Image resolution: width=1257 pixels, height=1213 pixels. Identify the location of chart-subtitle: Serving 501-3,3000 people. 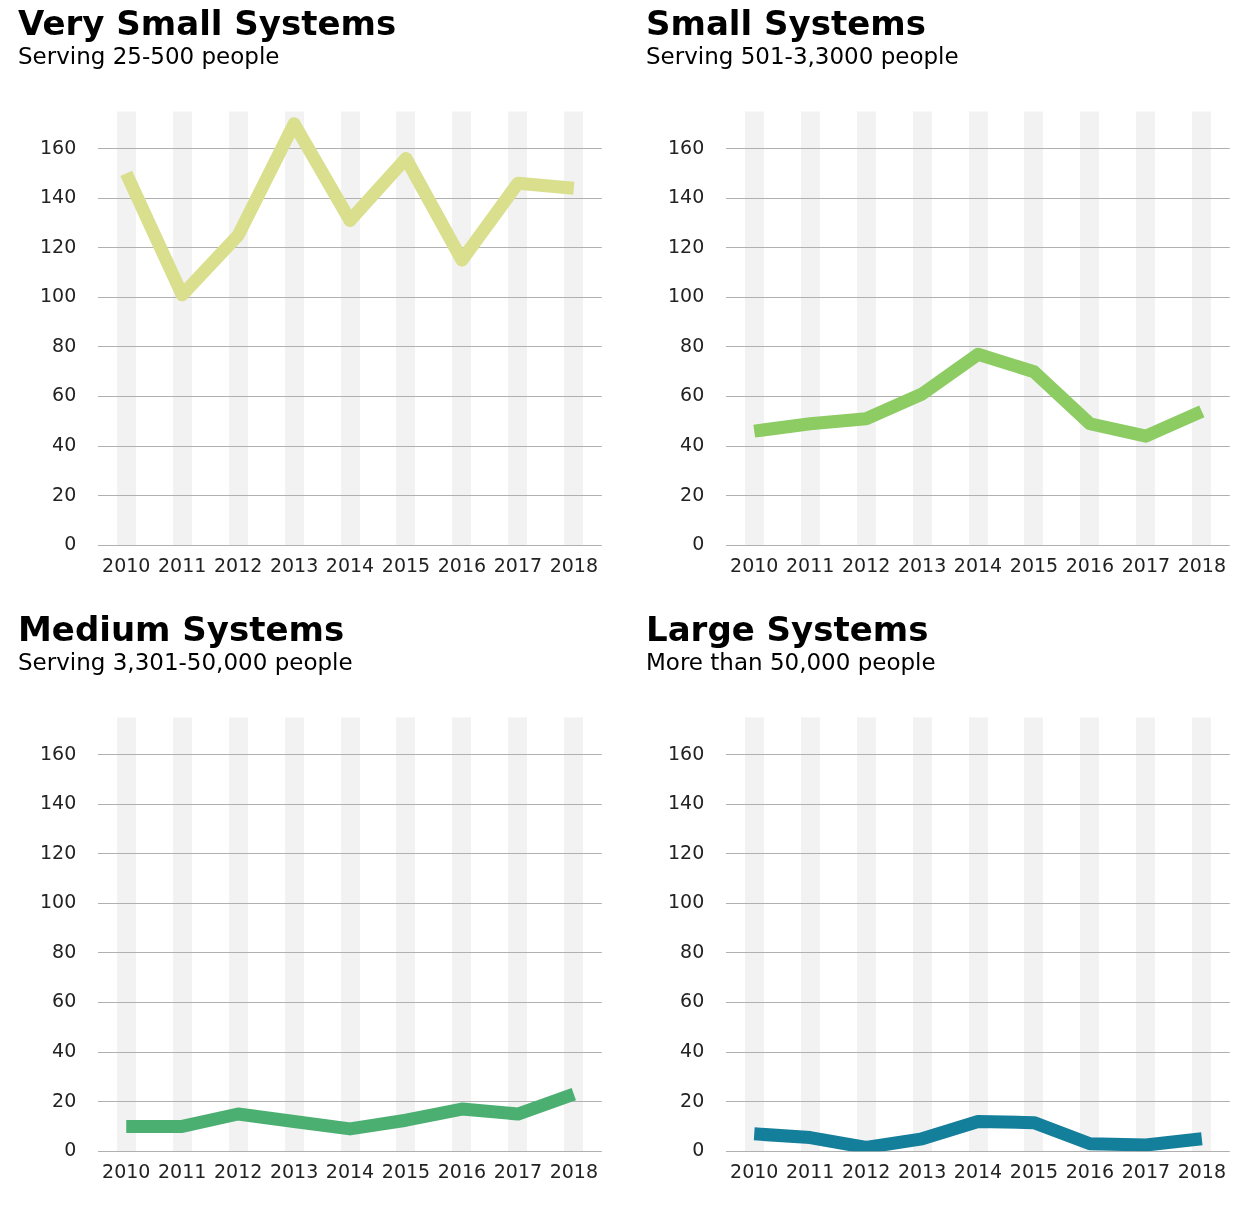
(803, 56).